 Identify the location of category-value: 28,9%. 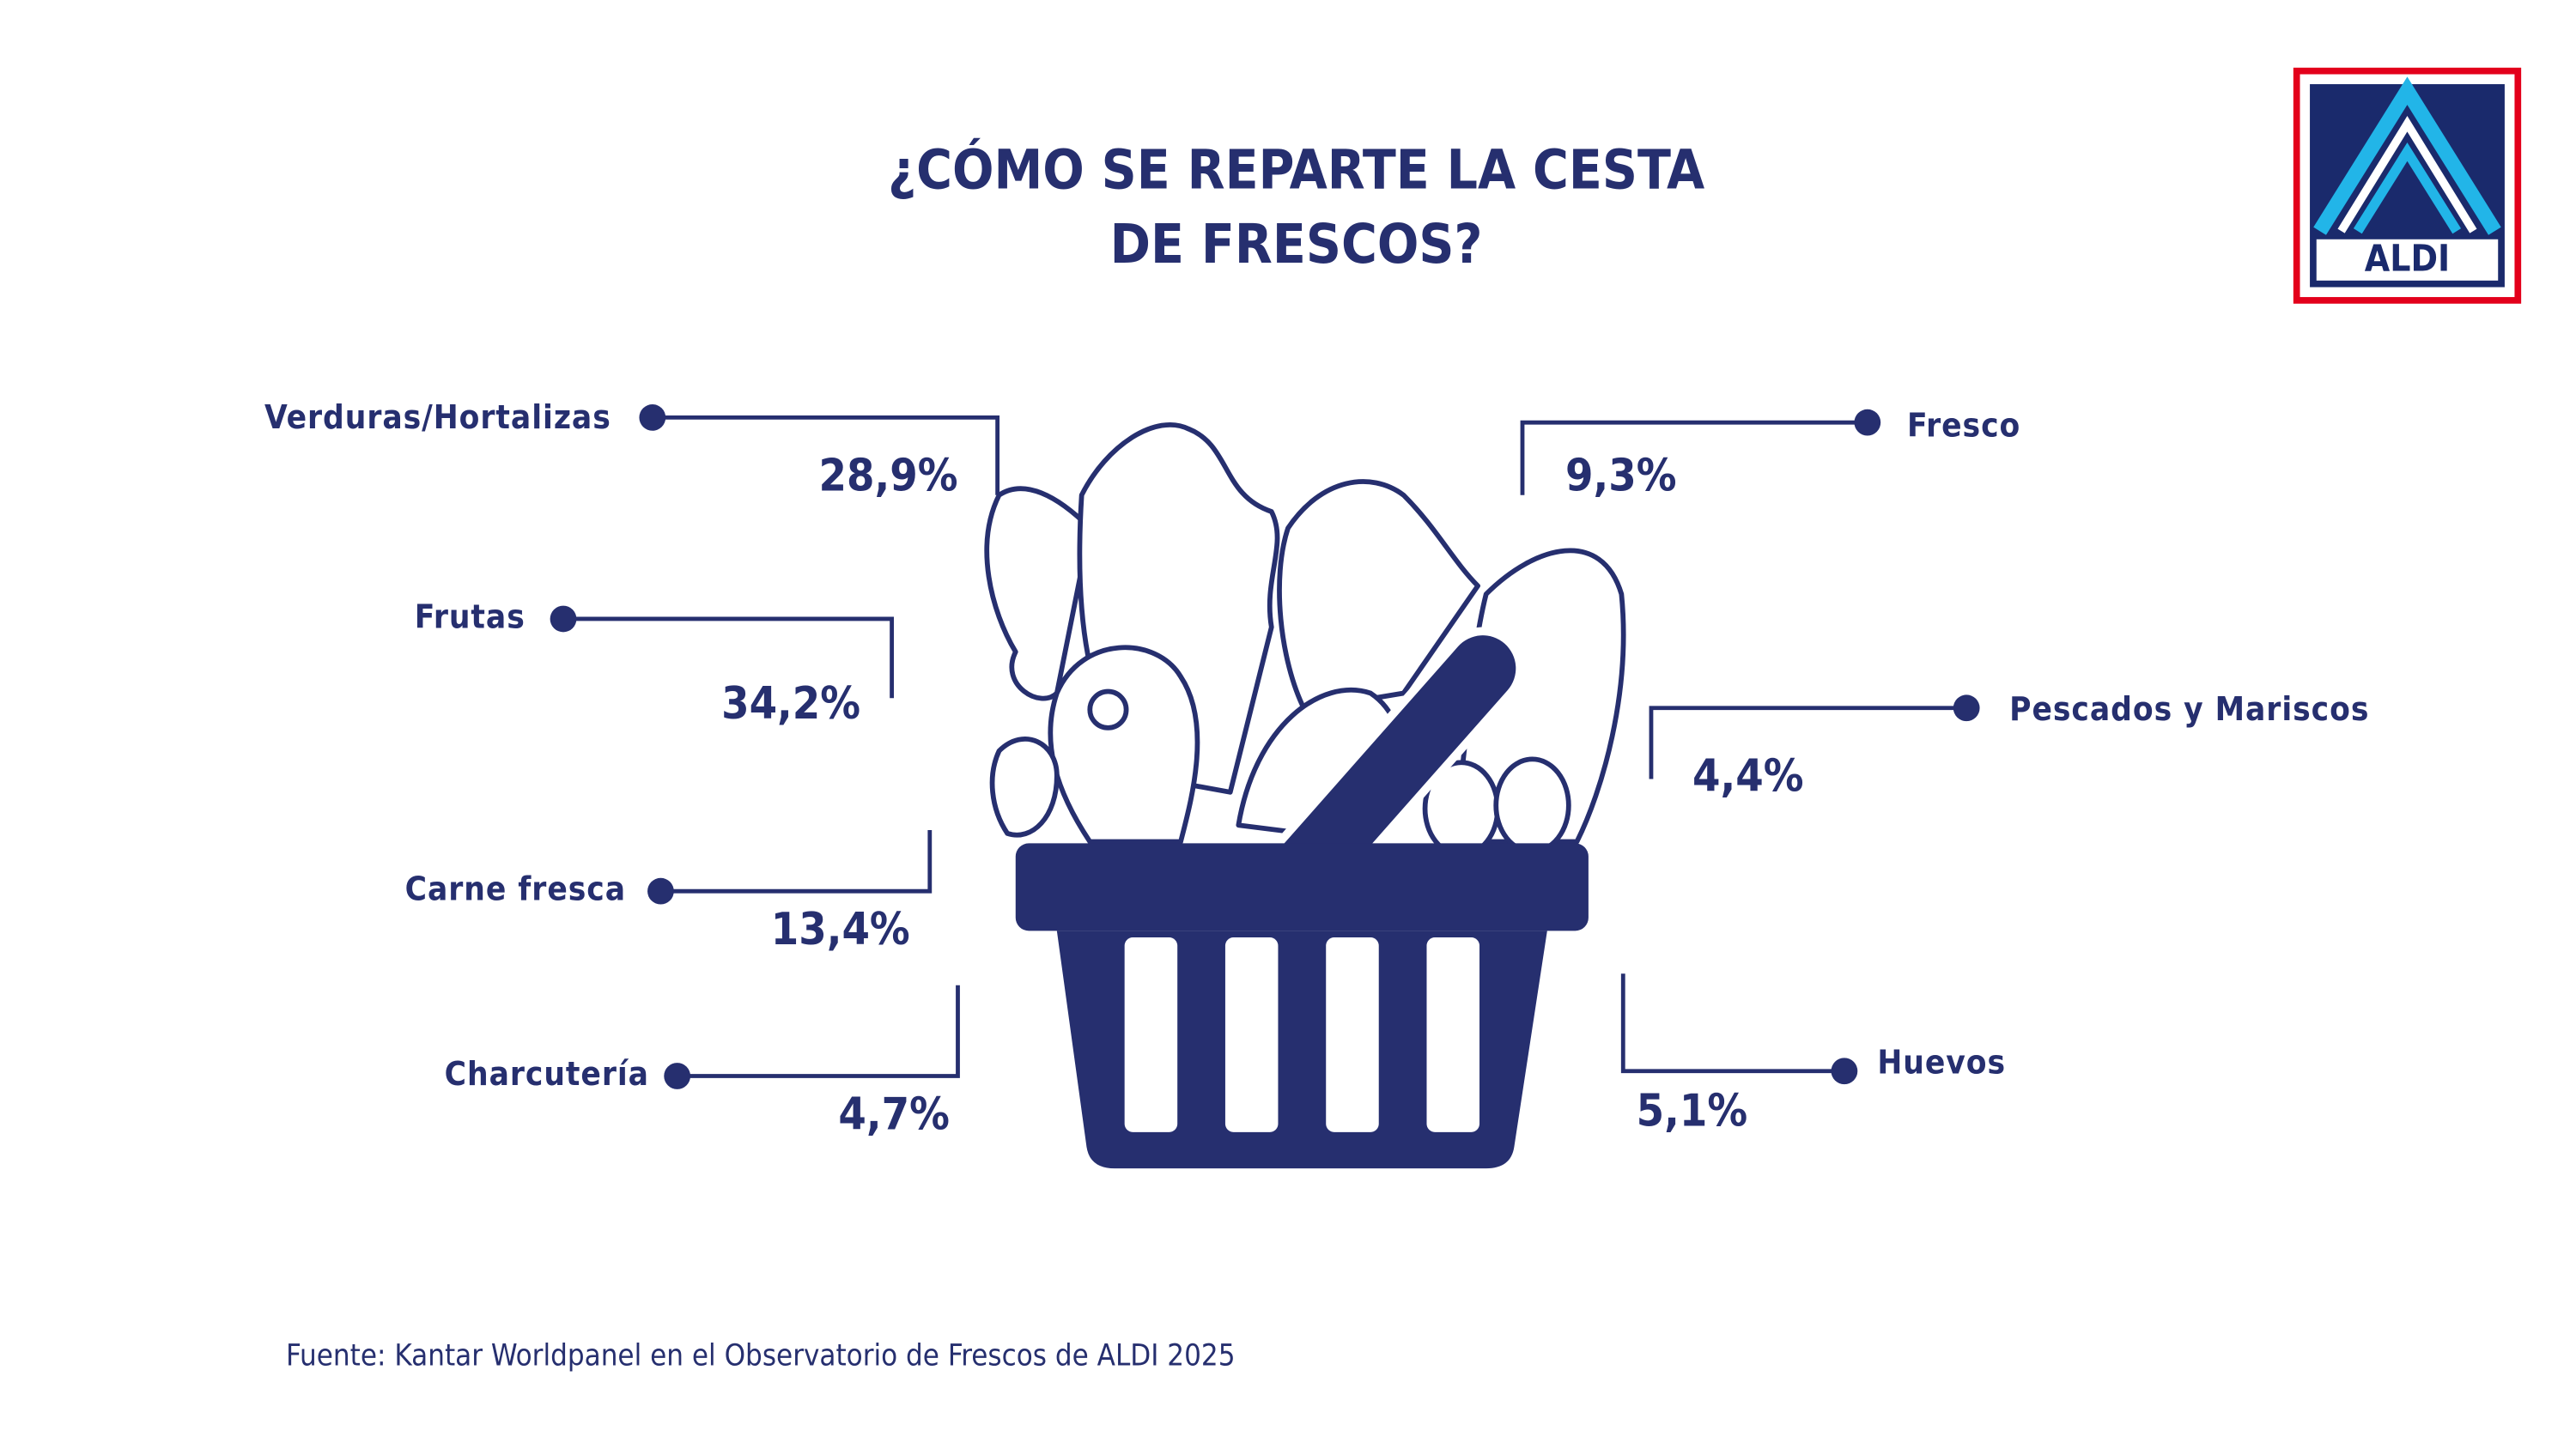
(889, 476).